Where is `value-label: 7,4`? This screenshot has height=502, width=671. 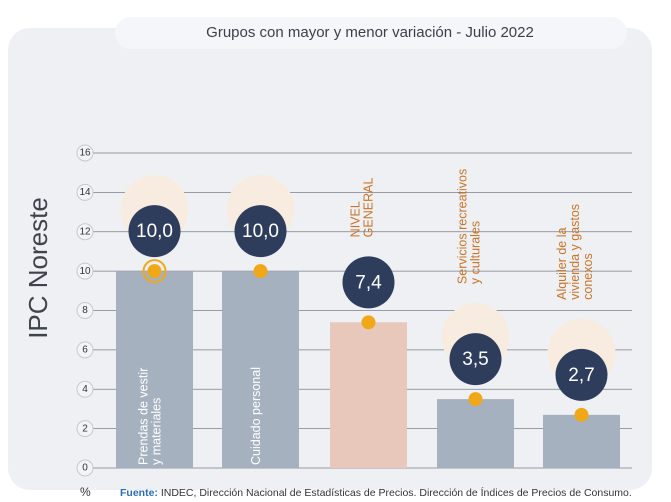 value-label: 7,4 is located at coordinates (368, 282).